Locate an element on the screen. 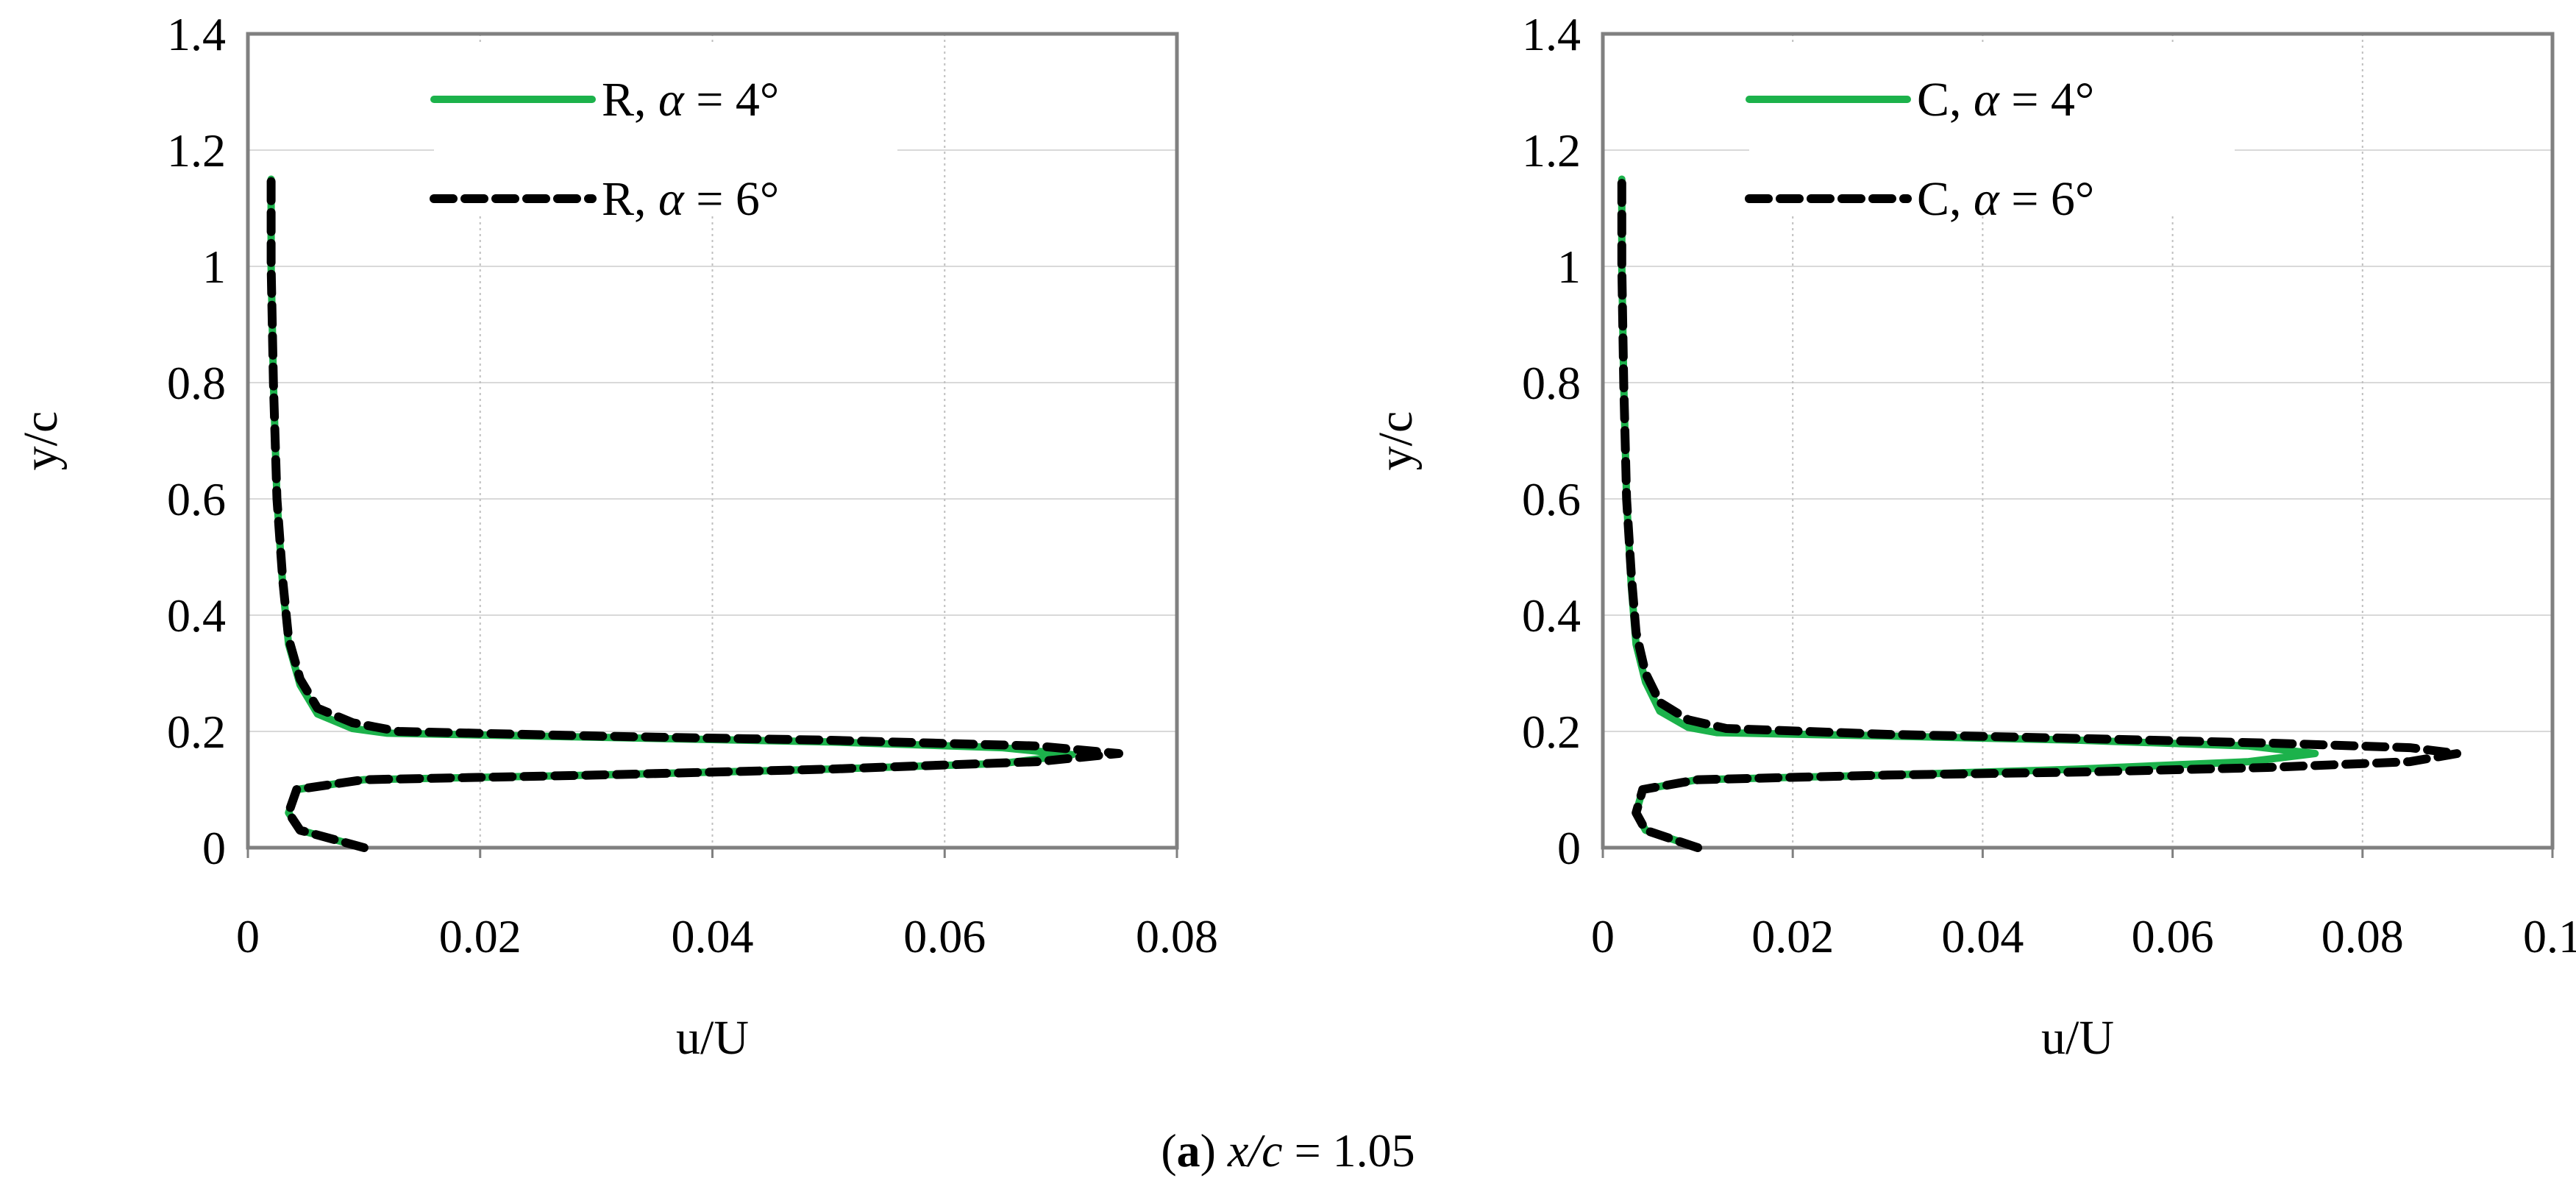 Image resolution: width=2576 pixels, height=1195 pixels. caption-variable: x/c is located at coordinates (1255, 1150).